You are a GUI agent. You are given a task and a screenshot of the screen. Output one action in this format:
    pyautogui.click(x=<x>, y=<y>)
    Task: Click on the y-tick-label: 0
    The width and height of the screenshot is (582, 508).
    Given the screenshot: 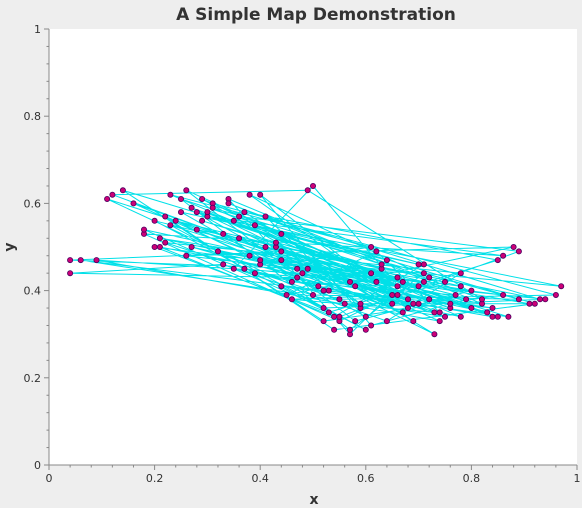 What is the action you would take?
    pyautogui.click(x=37, y=465)
    